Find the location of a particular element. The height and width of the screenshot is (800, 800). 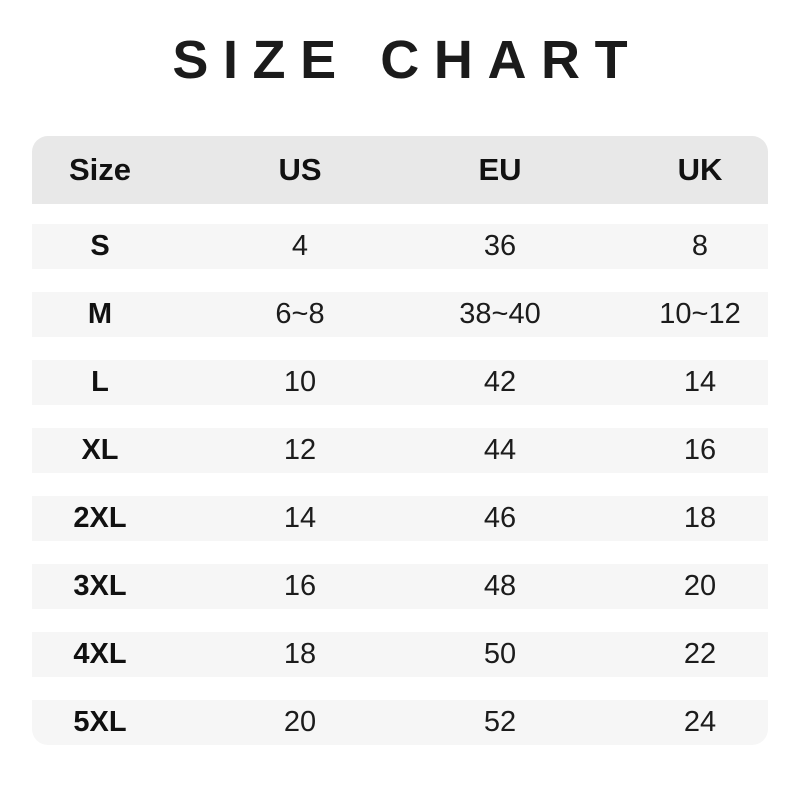

size-cell: 2XL is located at coordinates (100, 518).